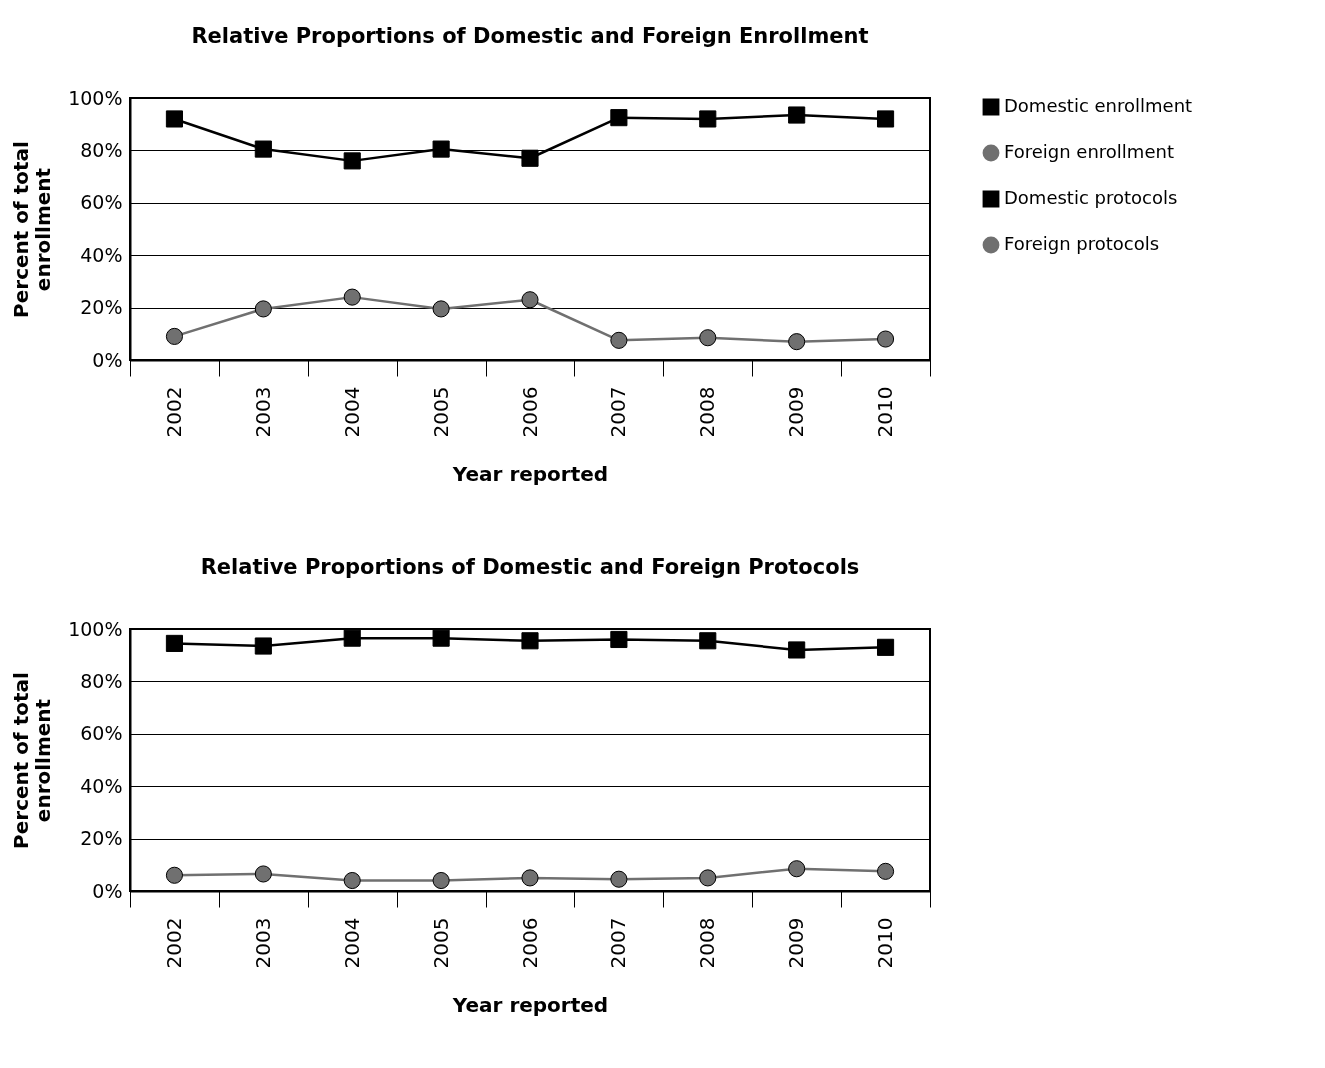 This screenshot has width=1325, height=1068. What do you see at coordinates (1091, 197) in the screenshot?
I see `text: Domestic protocols` at bounding box center [1091, 197].